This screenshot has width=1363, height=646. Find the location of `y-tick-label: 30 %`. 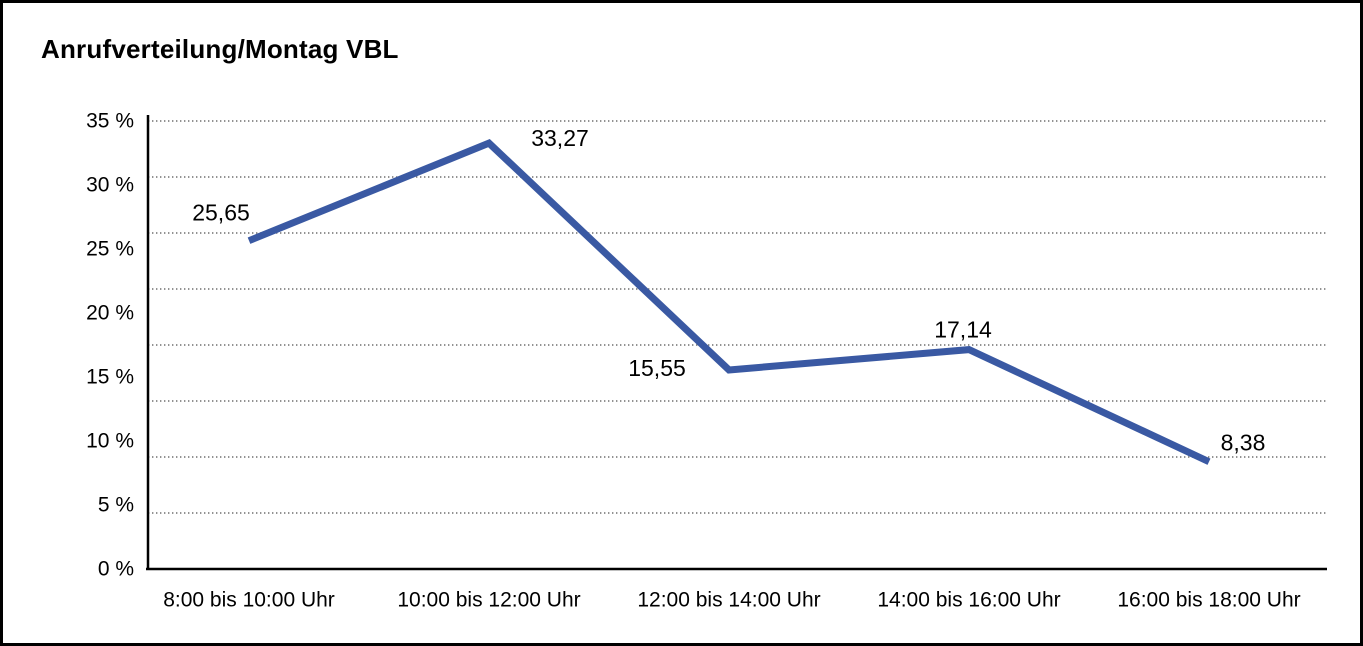

y-tick-label: 30 % is located at coordinates (110, 185).